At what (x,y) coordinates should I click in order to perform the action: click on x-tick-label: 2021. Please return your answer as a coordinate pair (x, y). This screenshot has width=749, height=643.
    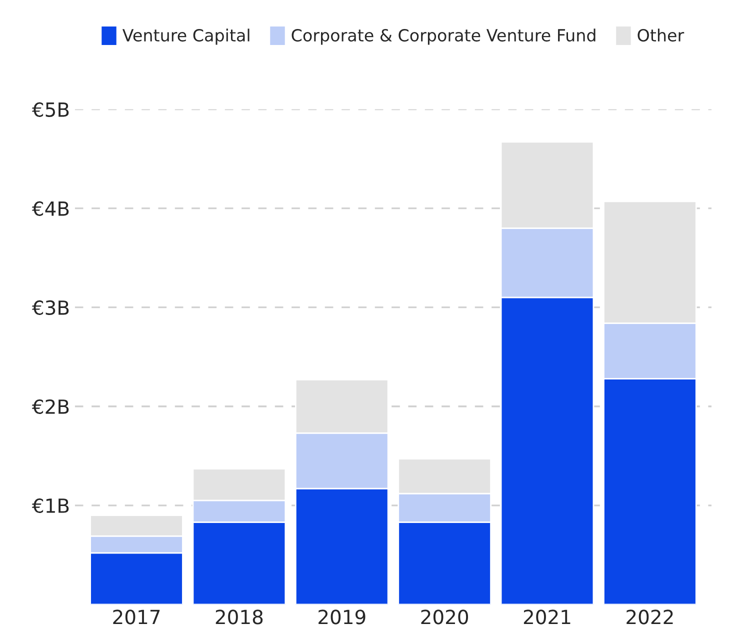
    Looking at the image, I should click on (547, 617).